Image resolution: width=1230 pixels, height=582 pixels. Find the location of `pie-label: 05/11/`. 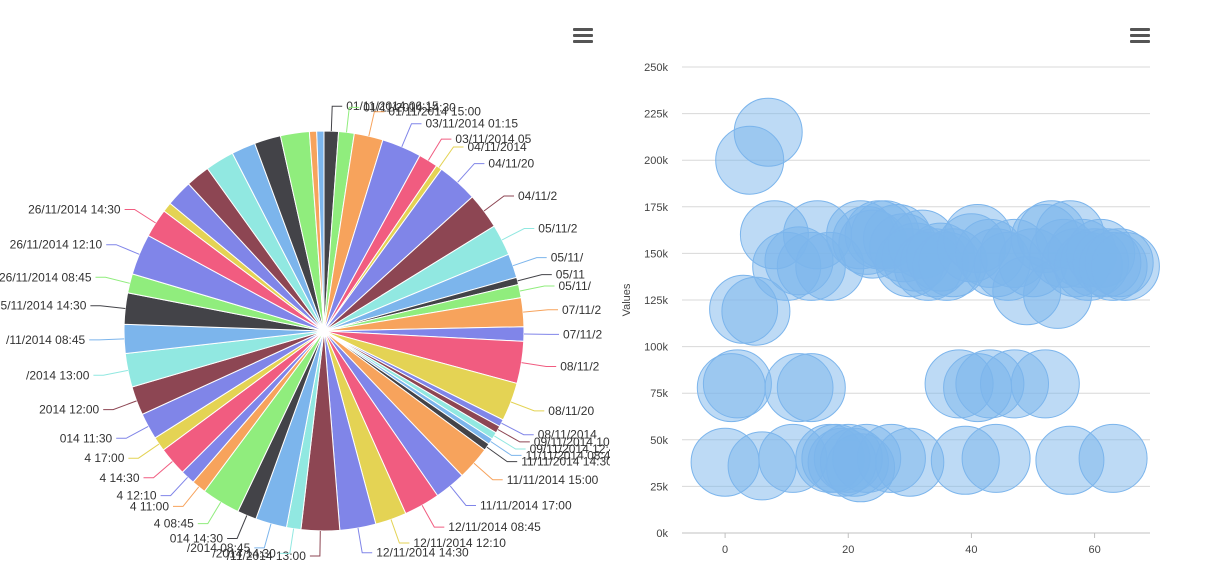

pie-label: 05/11/ is located at coordinates (575, 286).